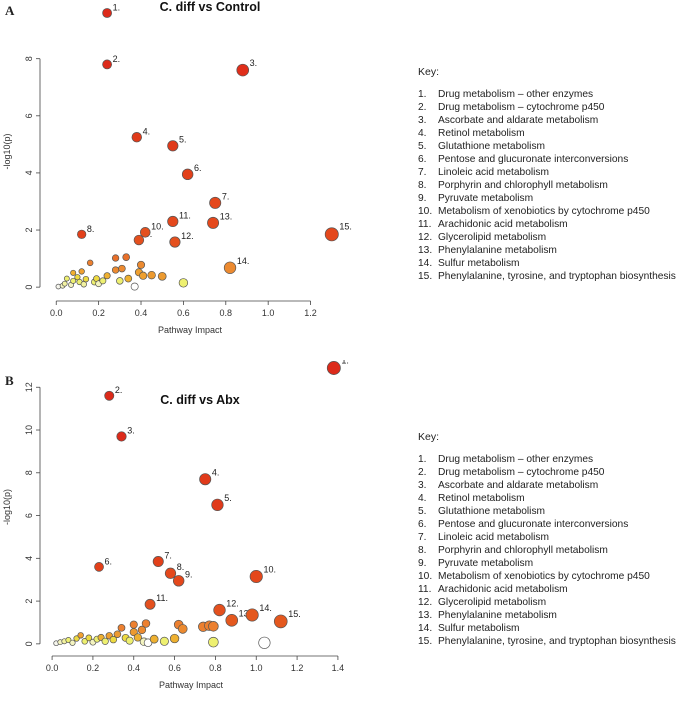  Describe the element at coordinates (422, 511) in the screenshot. I see `key-item-number: 5.` at that location.